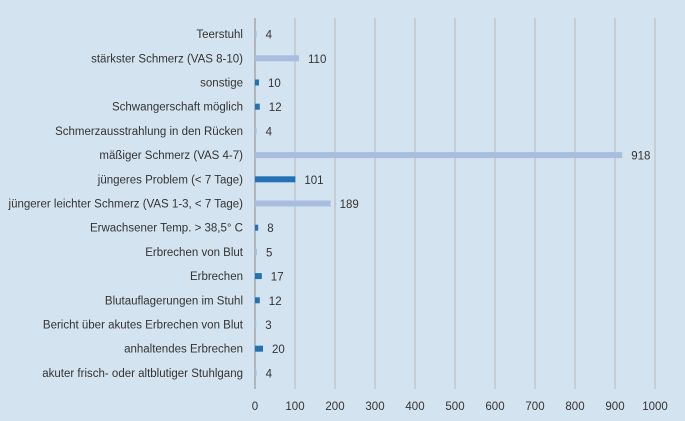  I want to click on category-label: Erwachsener Temp. > 38,5° C, so click(166, 229).